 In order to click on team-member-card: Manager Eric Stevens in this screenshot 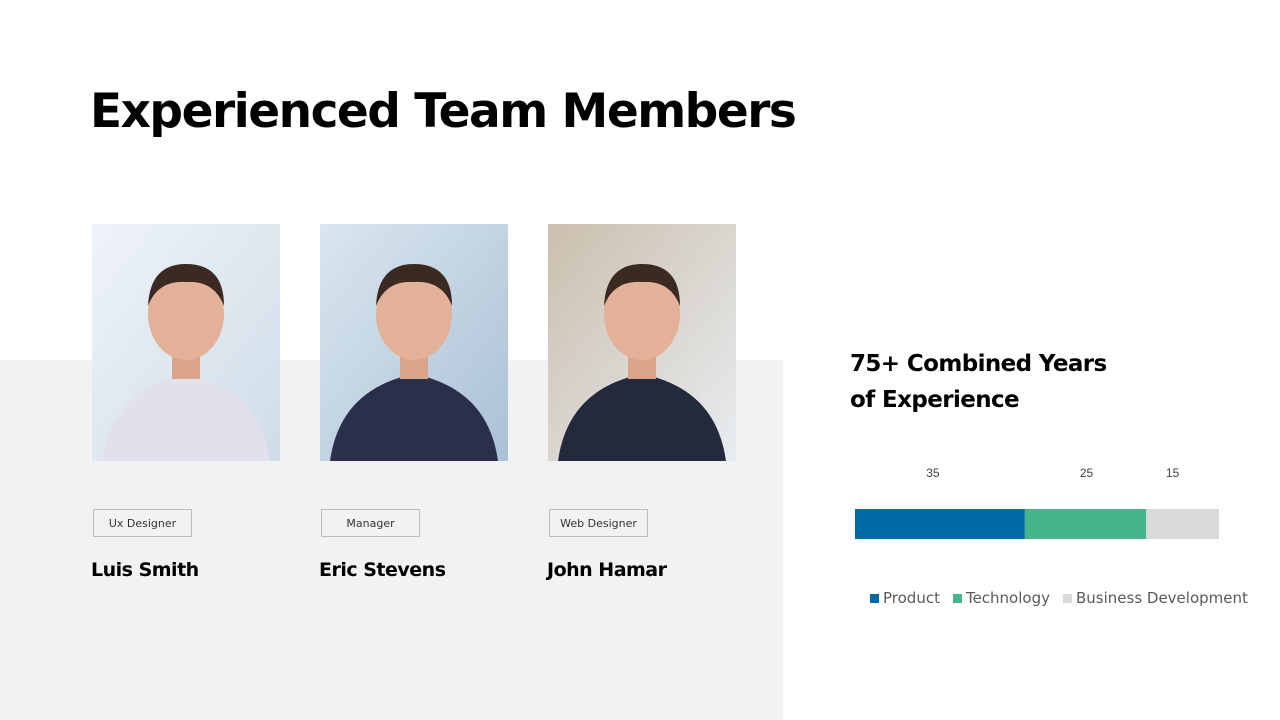, I will do `click(414, 402)`.